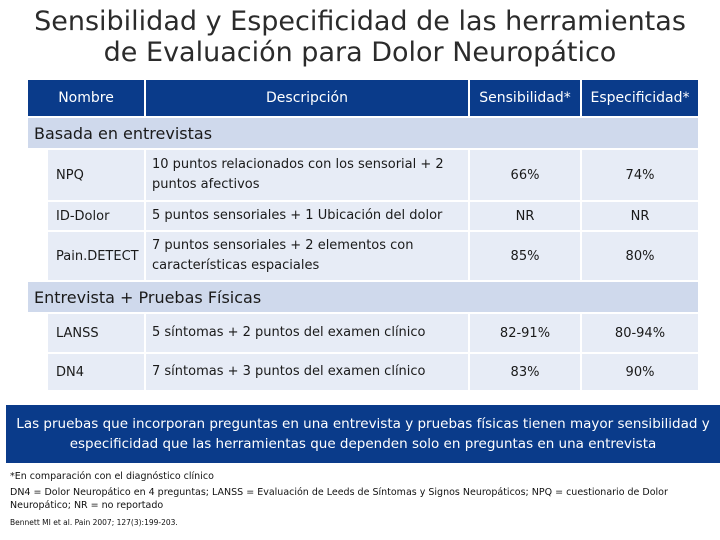 The height and width of the screenshot is (540, 720). I want to click on row-name: NPQ, so click(96, 175).